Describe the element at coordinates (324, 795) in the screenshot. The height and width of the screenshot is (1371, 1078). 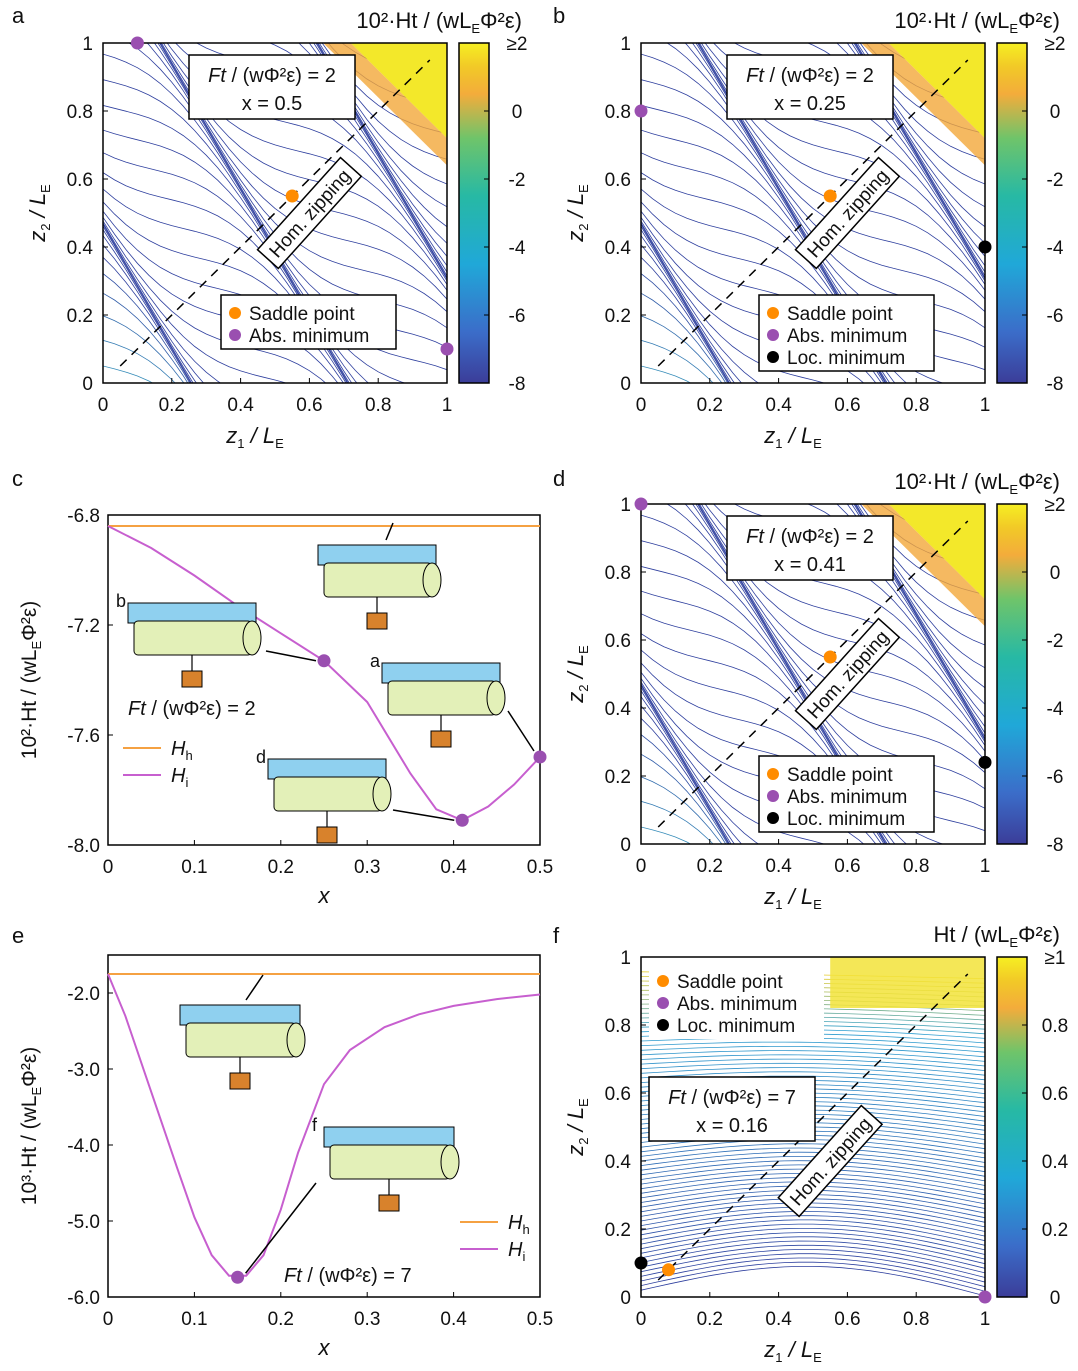
I see `inset-d: d` at that location.